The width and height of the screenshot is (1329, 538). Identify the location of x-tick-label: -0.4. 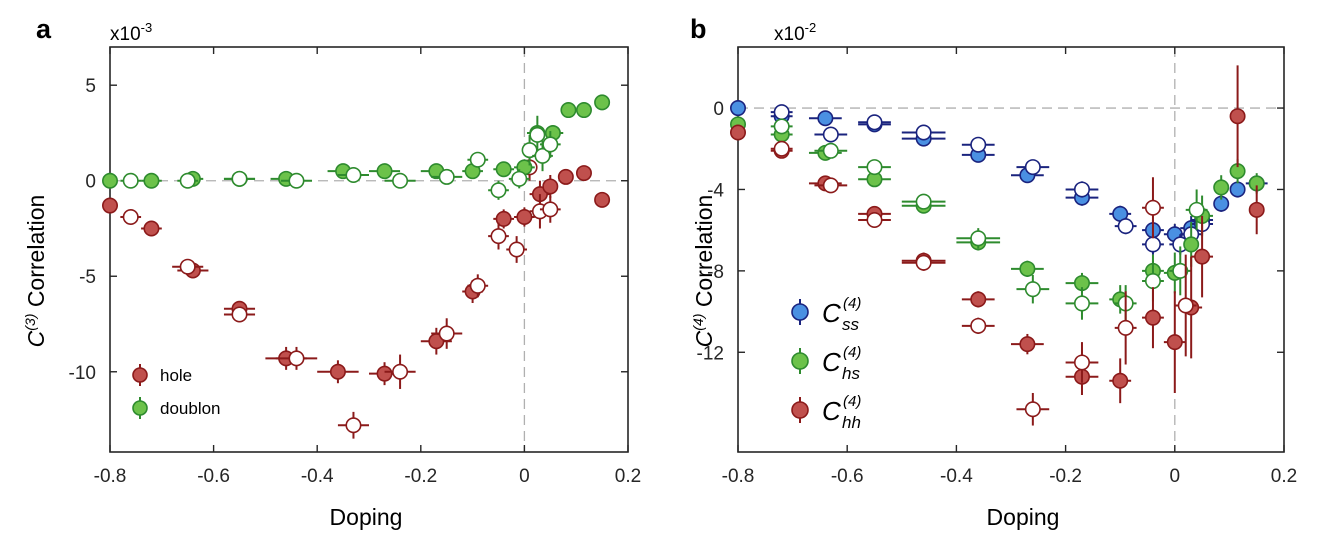
(956, 476).